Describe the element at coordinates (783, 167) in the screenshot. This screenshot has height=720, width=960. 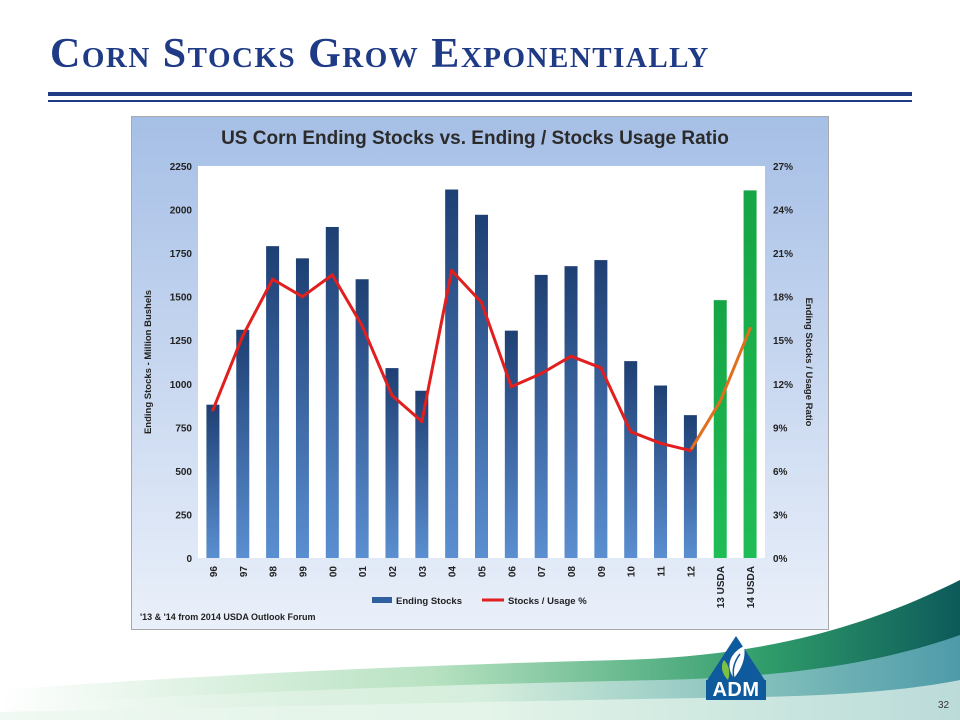
I see `y2-tick-label: 27%` at that location.